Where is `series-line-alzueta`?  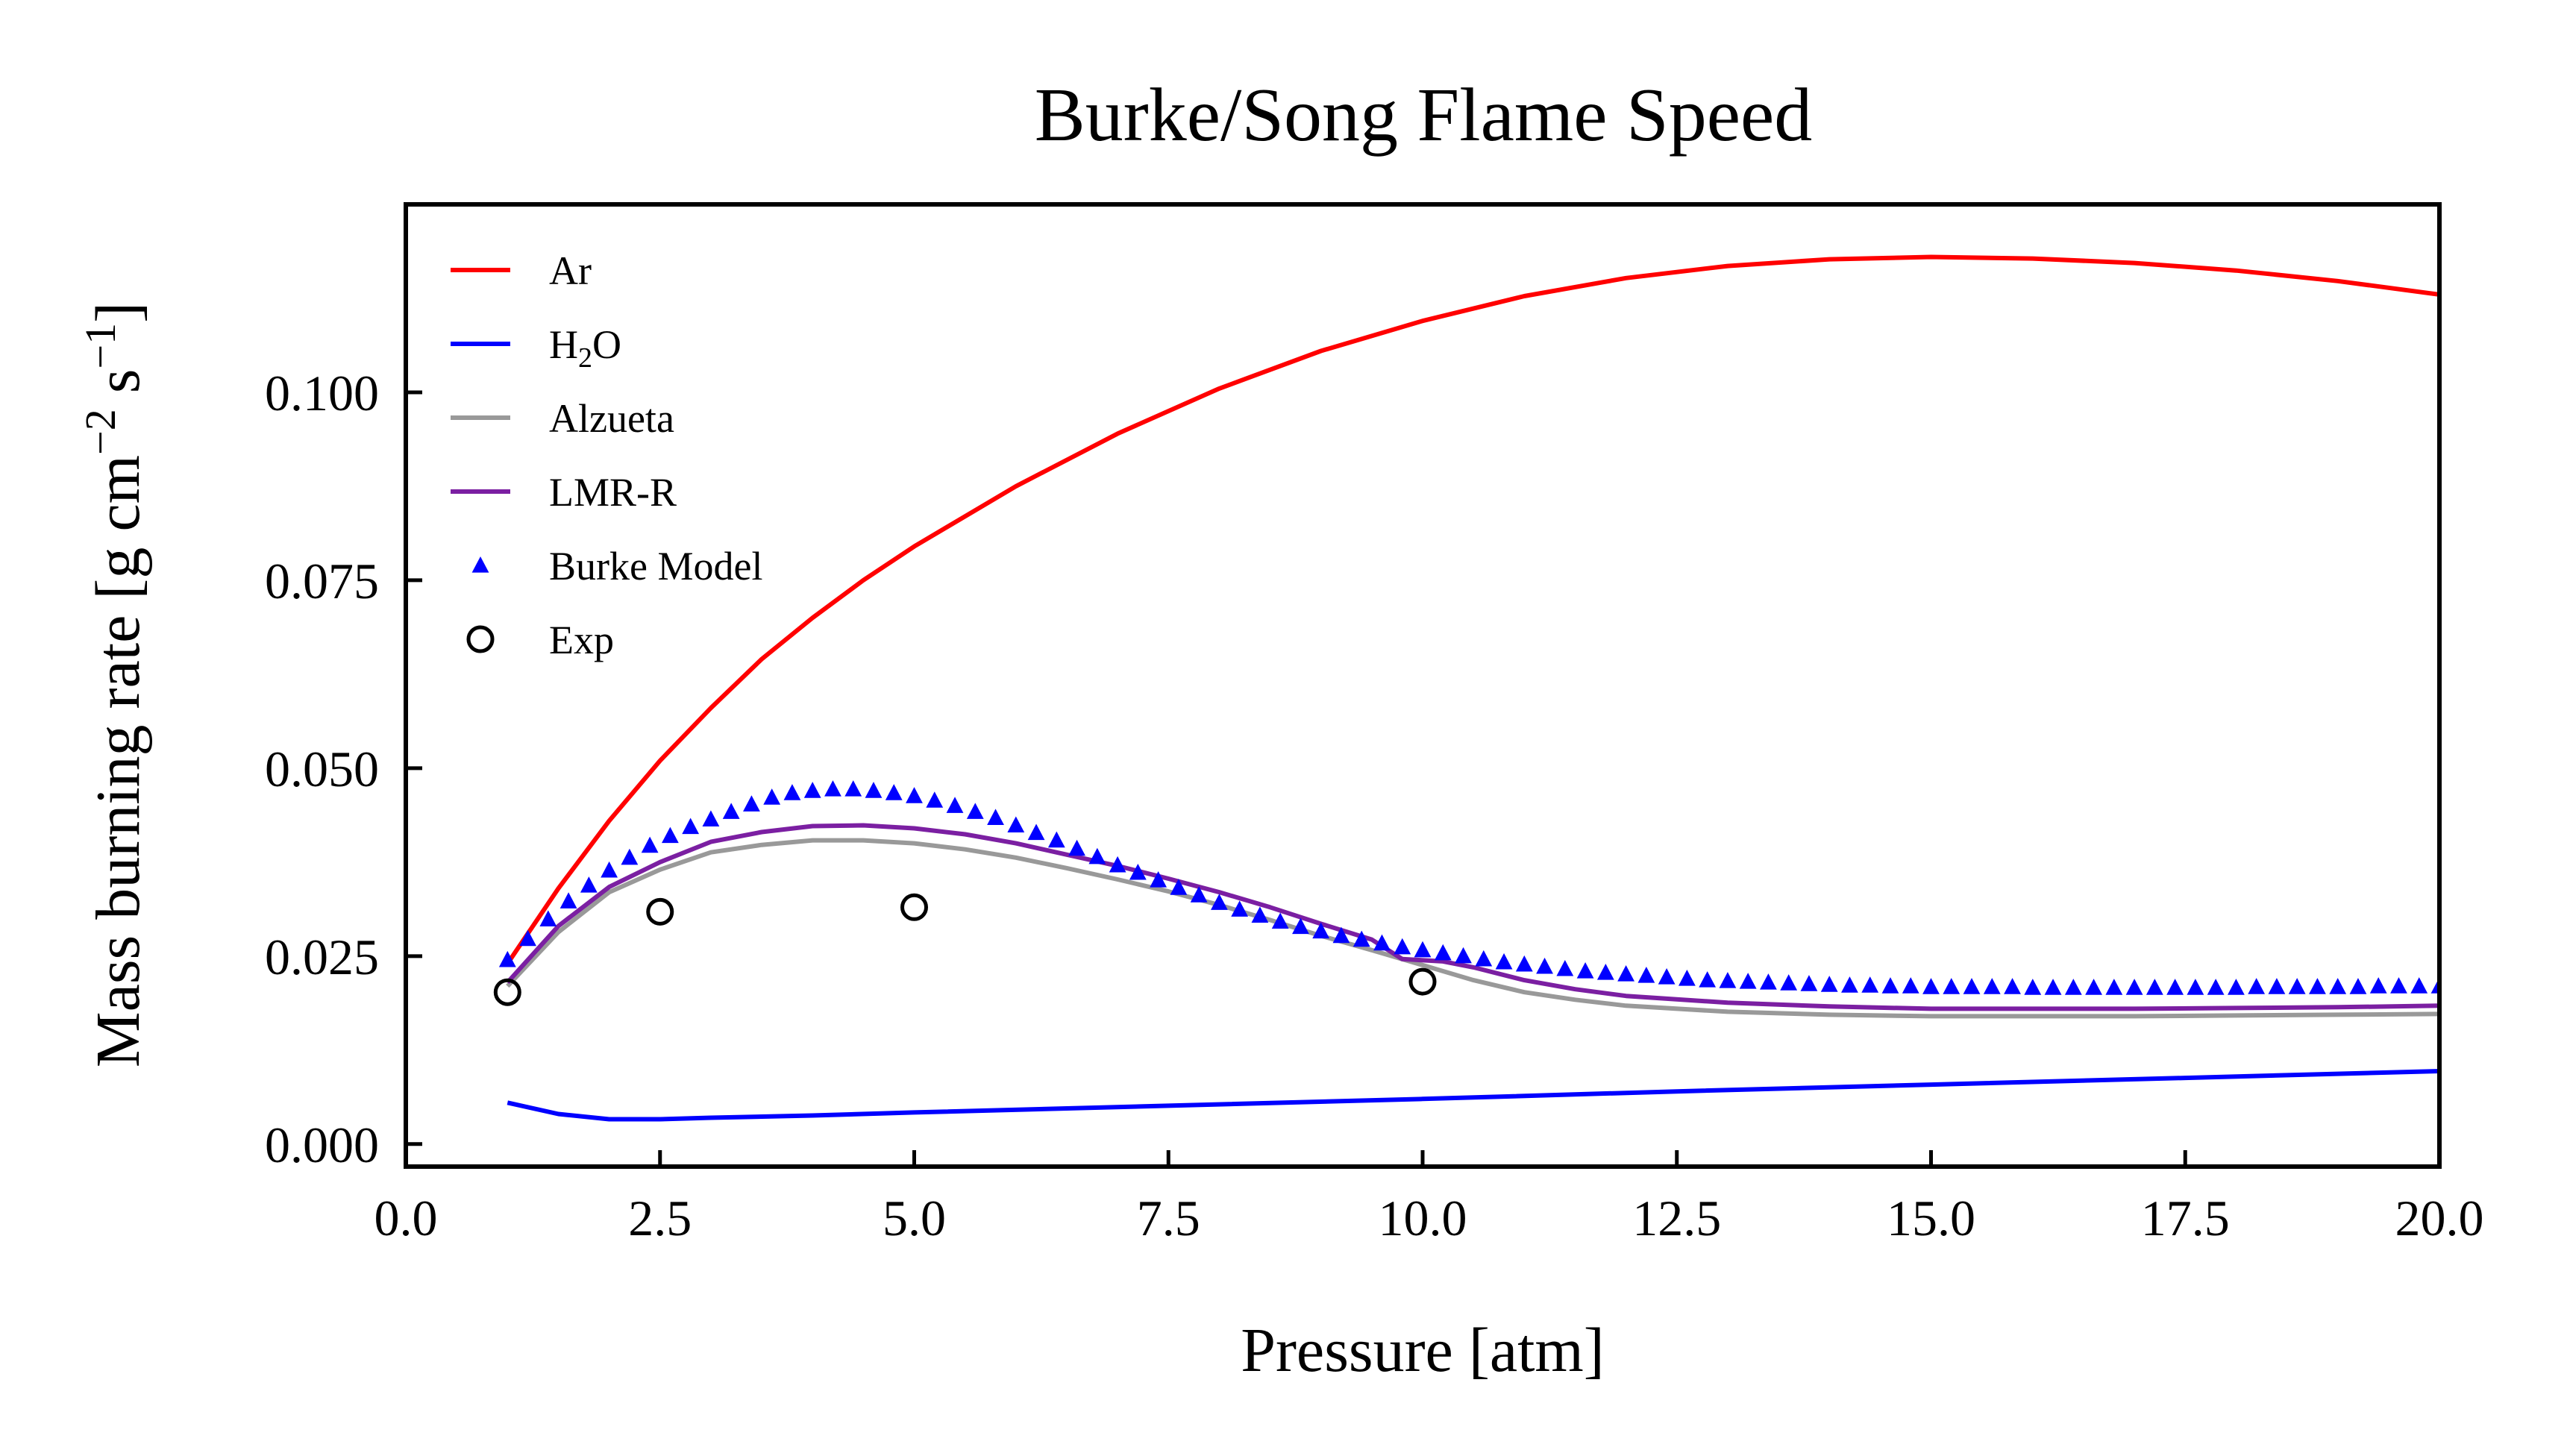 series-line-alzueta is located at coordinates (1473, 928).